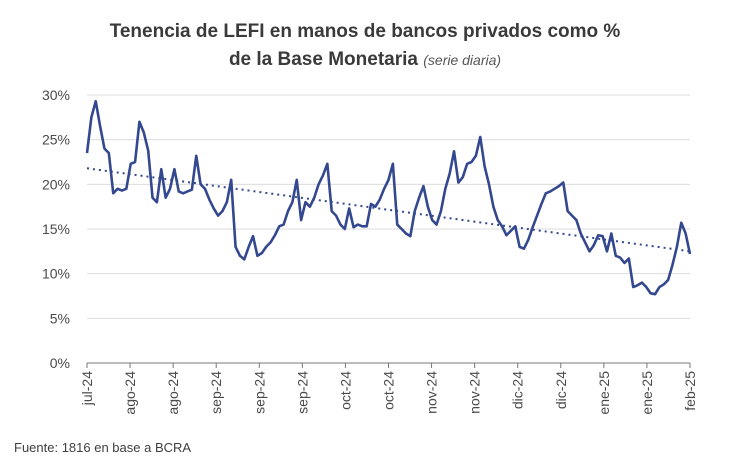  What do you see at coordinates (56, 184) in the screenshot?
I see `y-tick-label: 20%` at bounding box center [56, 184].